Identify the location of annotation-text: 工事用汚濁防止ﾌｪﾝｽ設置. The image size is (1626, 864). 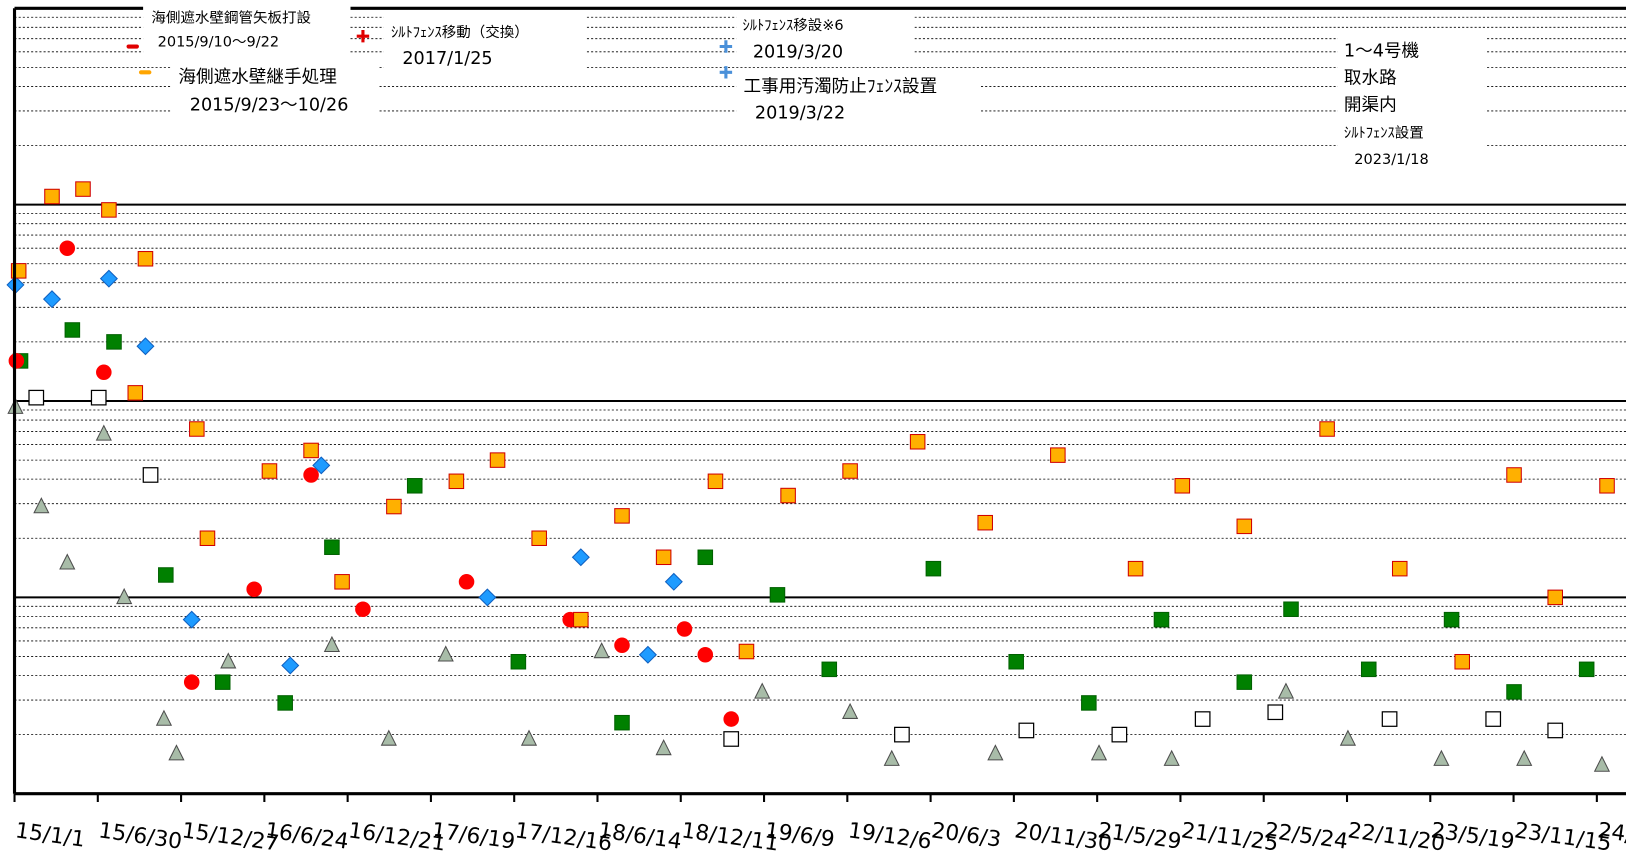
(841, 87).